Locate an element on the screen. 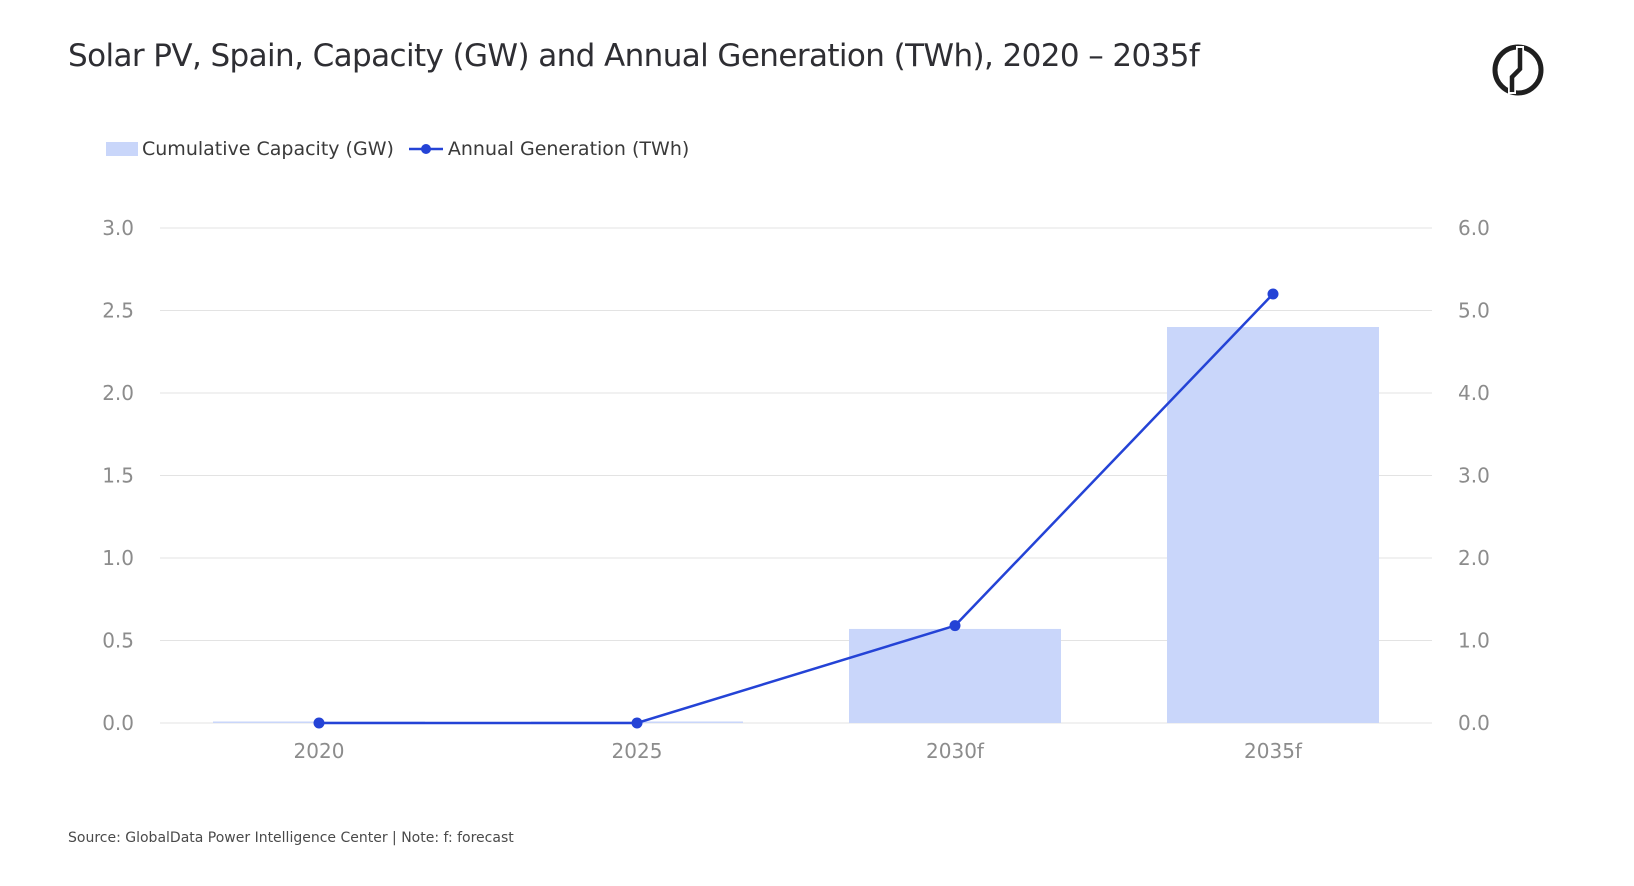  legend-line-generation is located at coordinates (425, 149).